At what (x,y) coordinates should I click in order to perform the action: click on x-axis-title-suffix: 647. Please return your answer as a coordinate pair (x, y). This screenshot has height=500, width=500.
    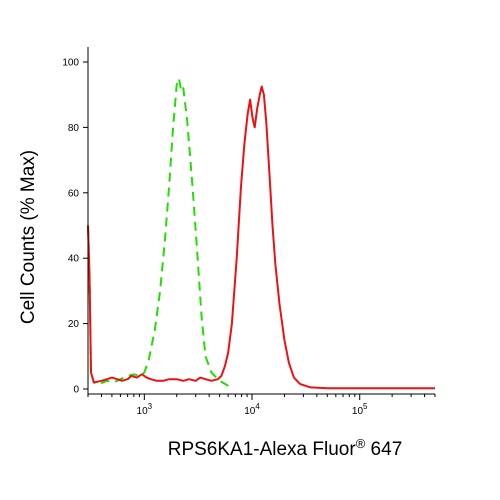
    Looking at the image, I should click on (383, 449).